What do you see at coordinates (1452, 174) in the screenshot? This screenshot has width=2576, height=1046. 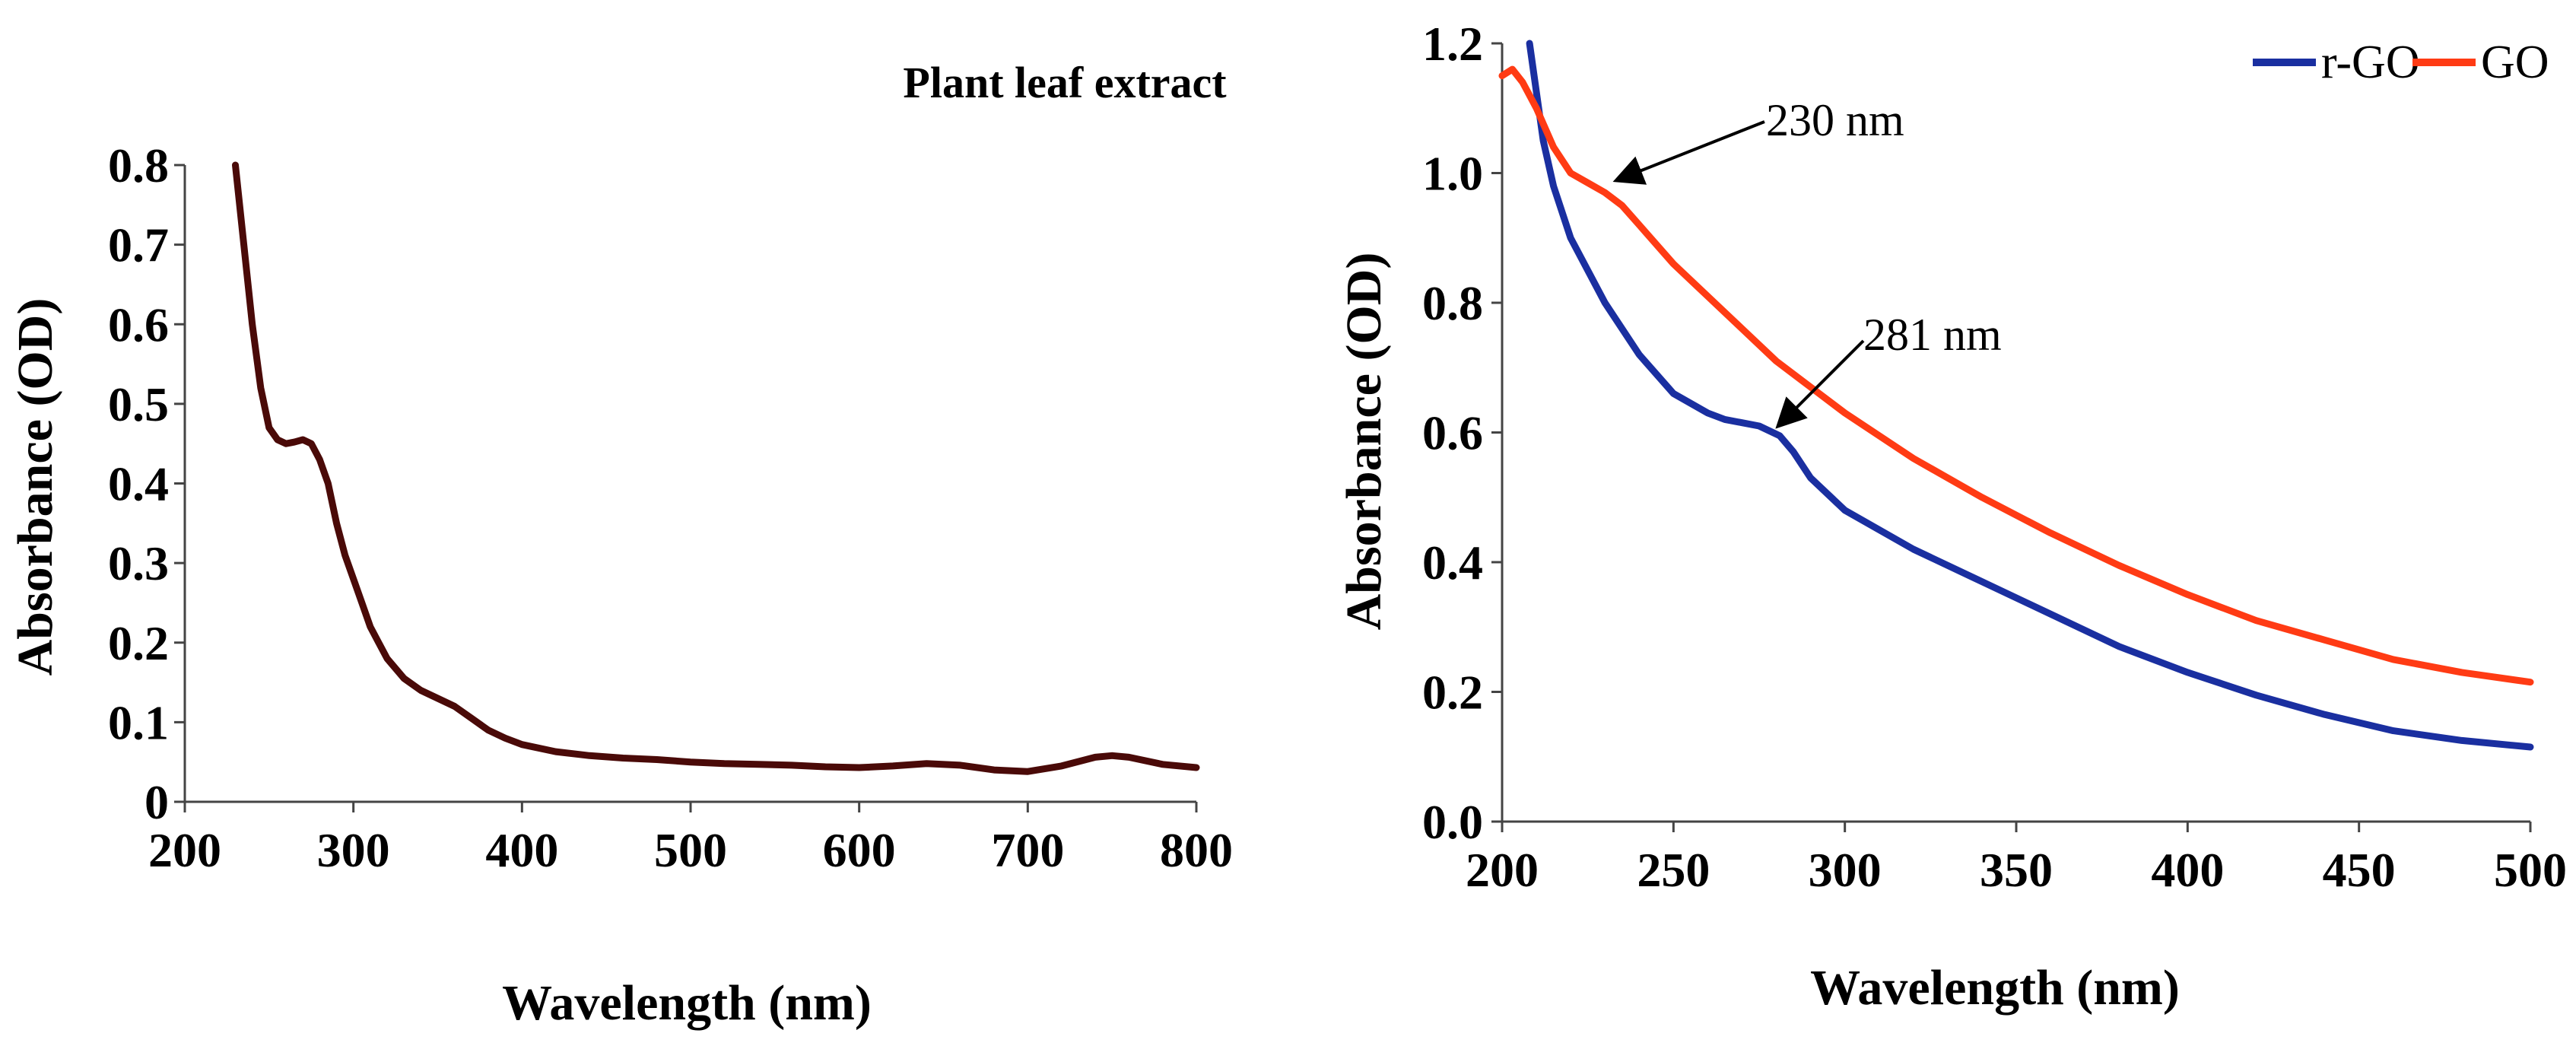 I see `y-tick-label: 1.0` at bounding box center [1452, 174].